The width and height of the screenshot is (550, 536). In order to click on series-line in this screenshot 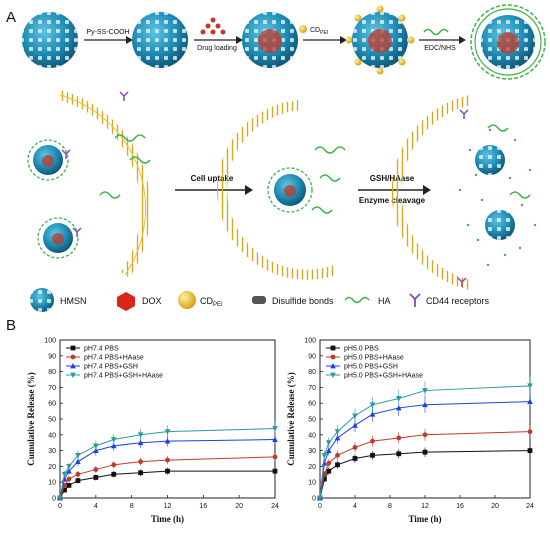, I will do `click(425, 465)`.